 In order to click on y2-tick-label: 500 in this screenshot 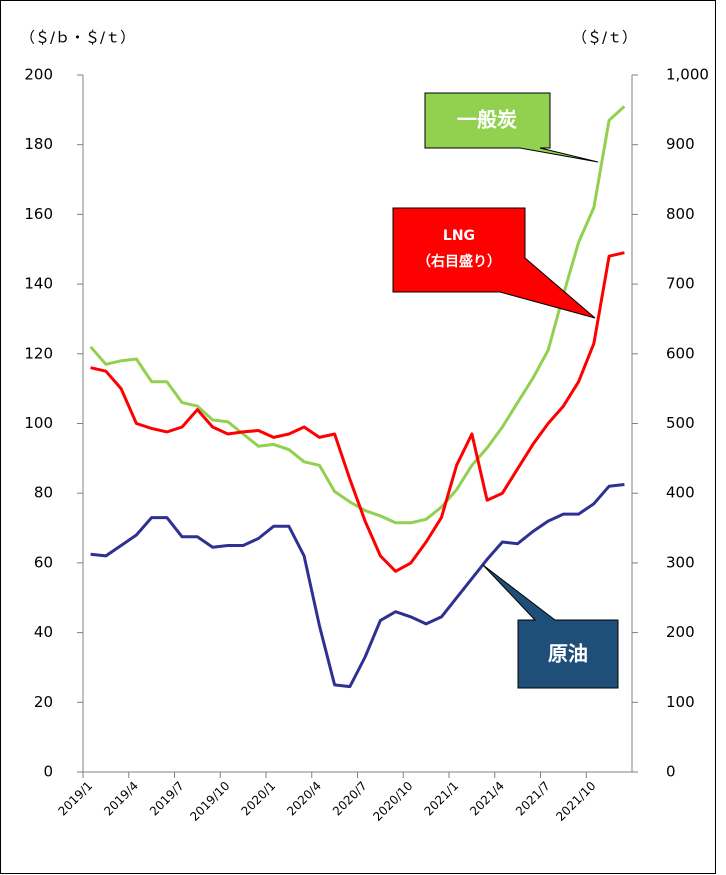, I will do `click(680, 423)`.